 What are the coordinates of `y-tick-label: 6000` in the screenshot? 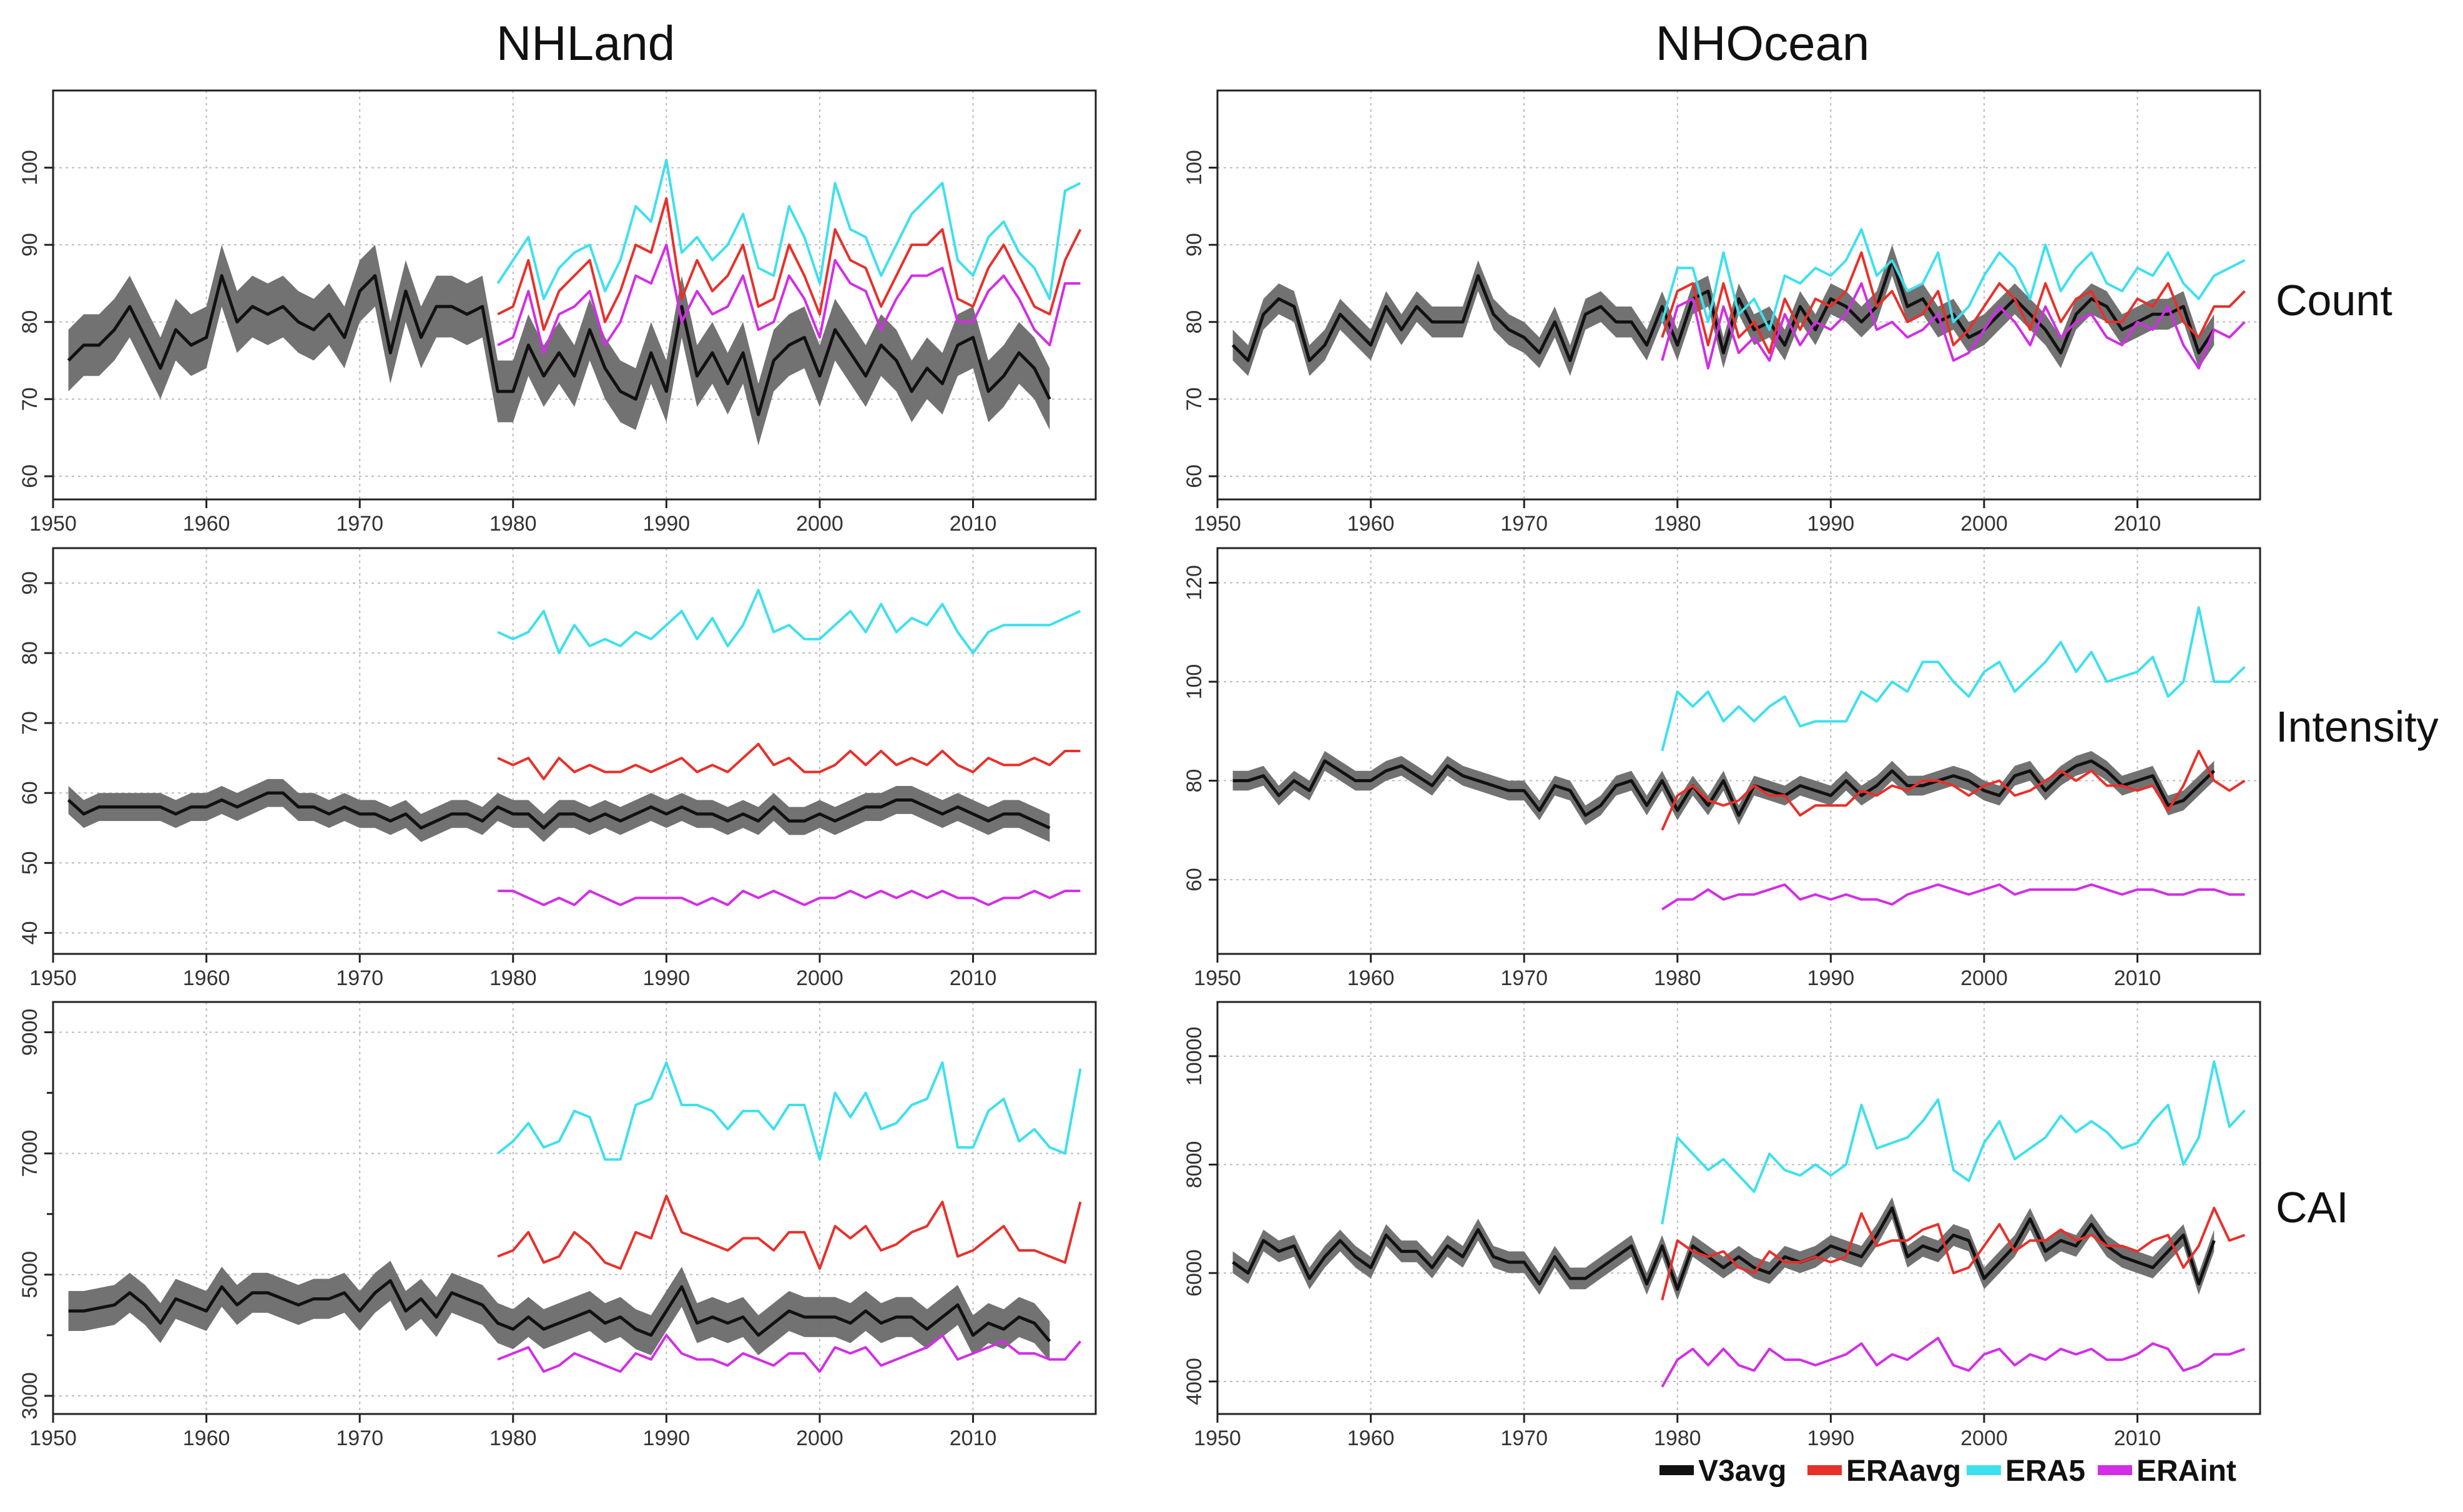 It's located at (1194, 1273).